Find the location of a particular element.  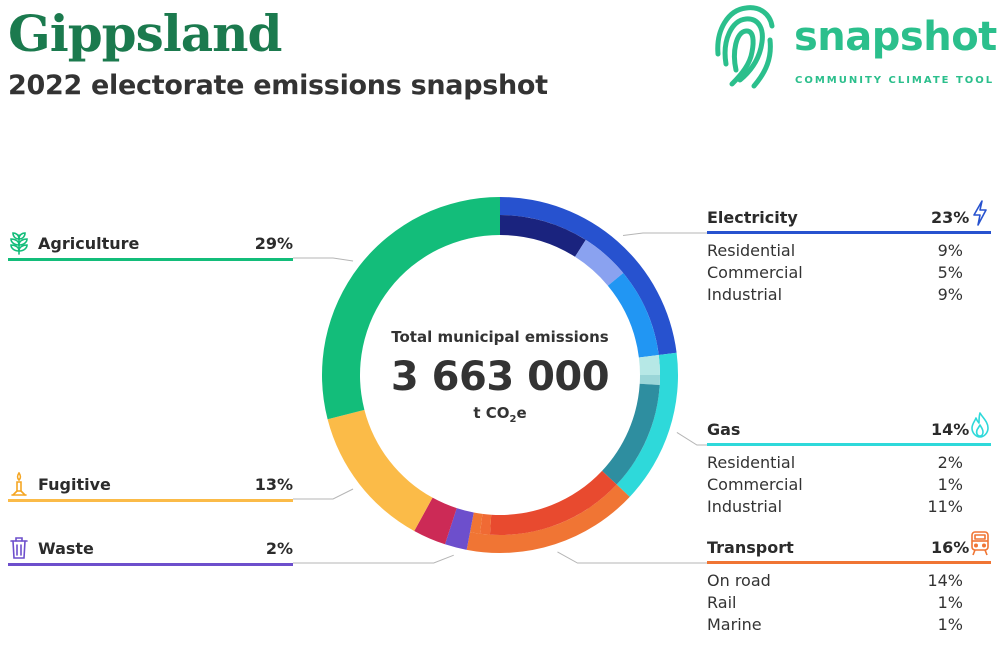

bin-icon is located at coordinates (19, 548).